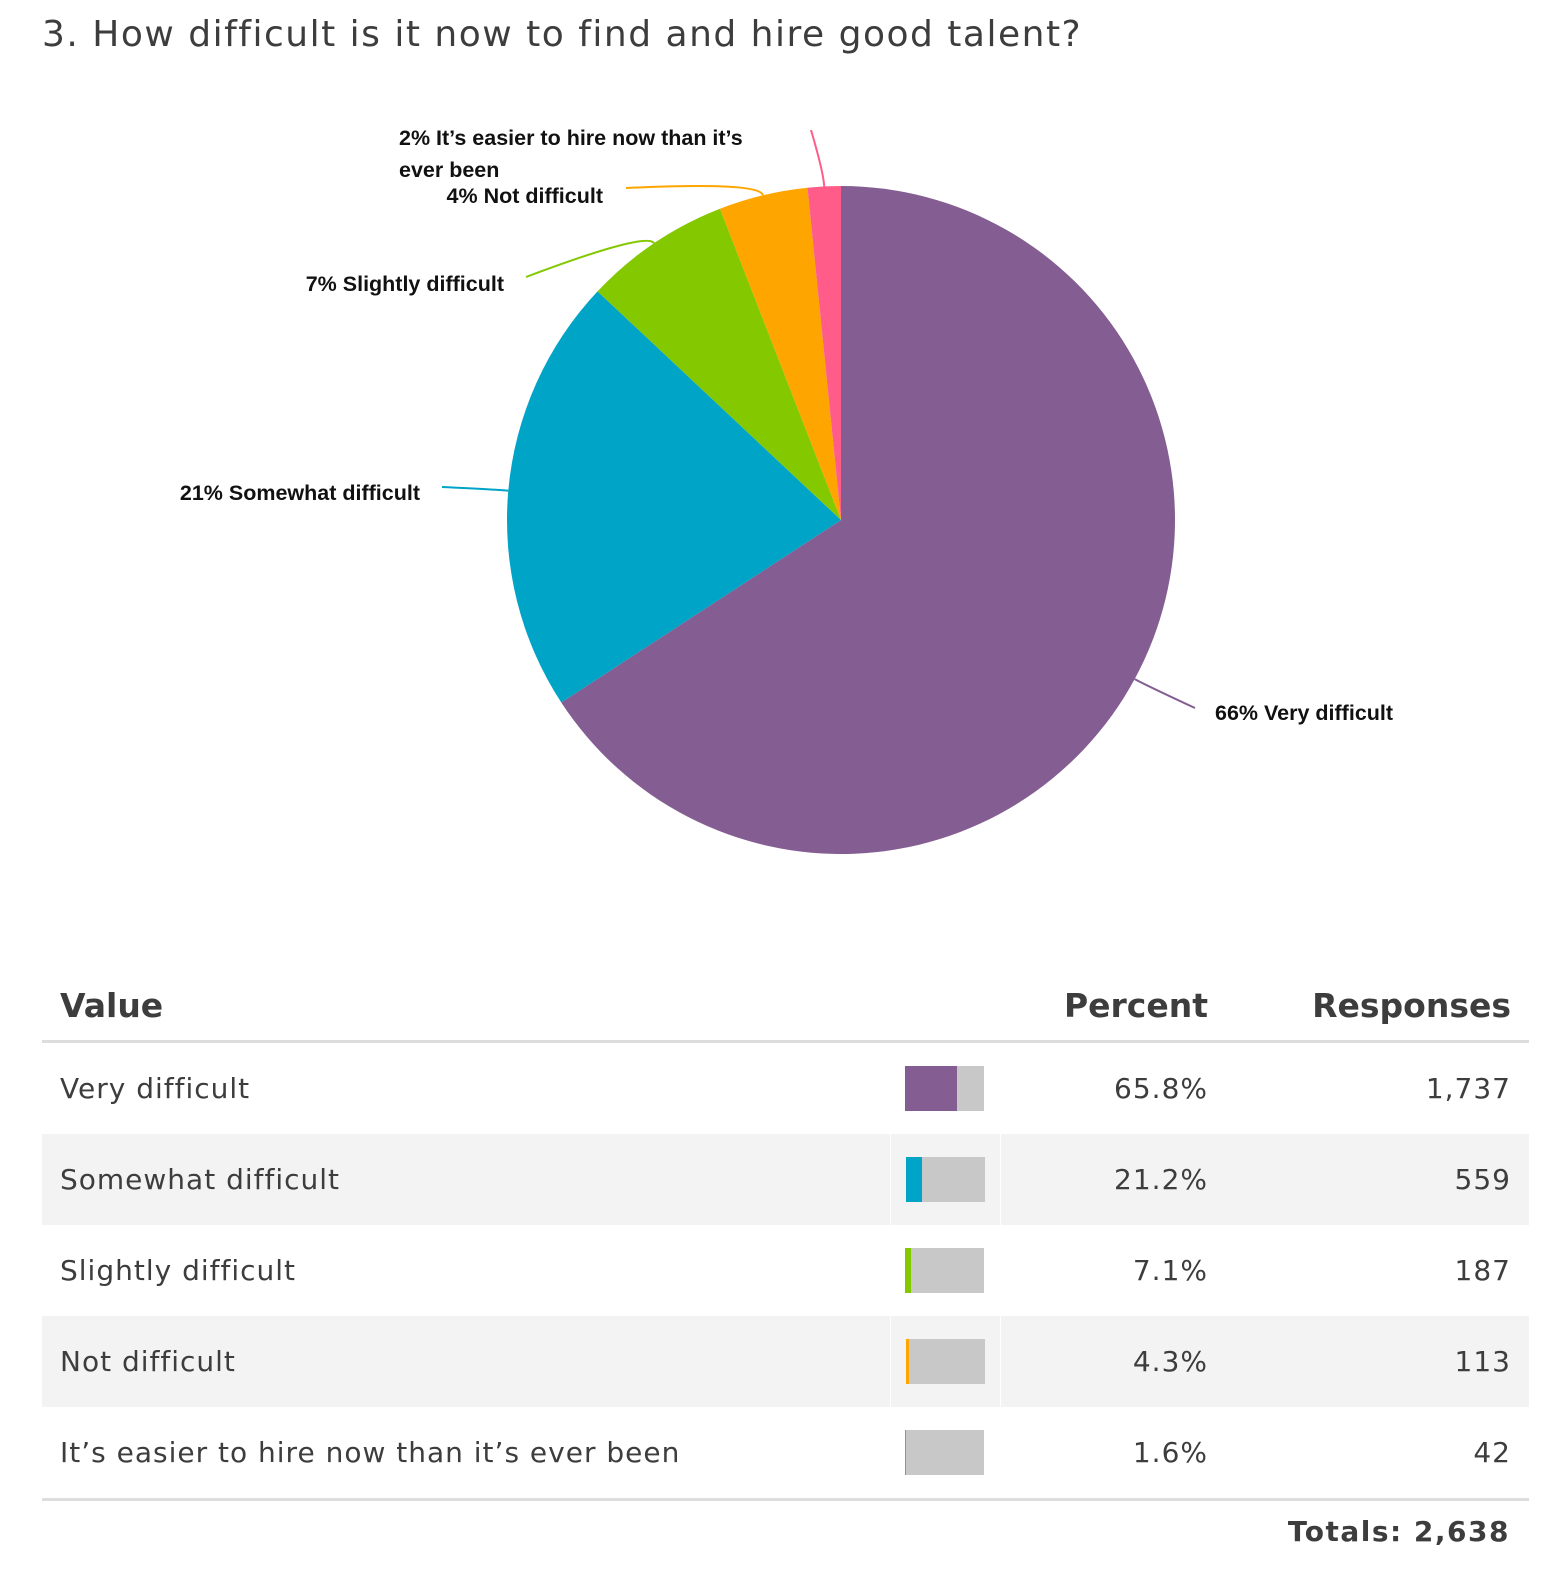  I want to click on row-responses: 559, so click(1377, 1179).